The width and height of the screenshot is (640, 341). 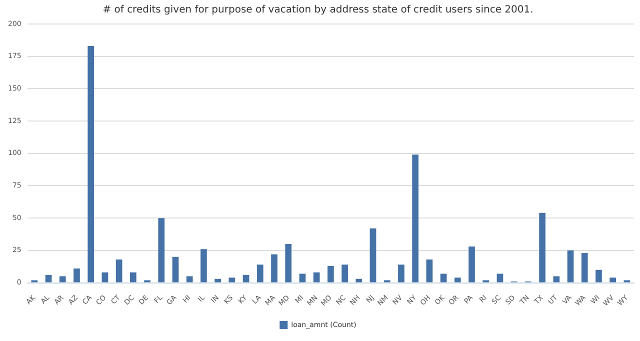 I want to click on chart-title: # of credits given for purpose of vacation by address state of credit users since 2001., so click(x=318, y=10).